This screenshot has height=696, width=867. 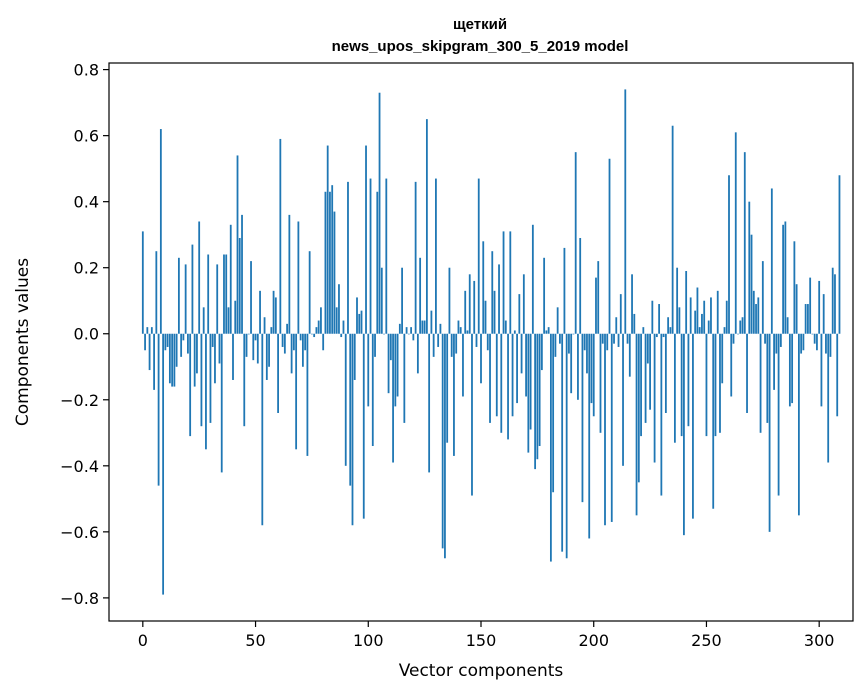 I want to click on y-axis-label: Components values, so click(x=23, y=342).